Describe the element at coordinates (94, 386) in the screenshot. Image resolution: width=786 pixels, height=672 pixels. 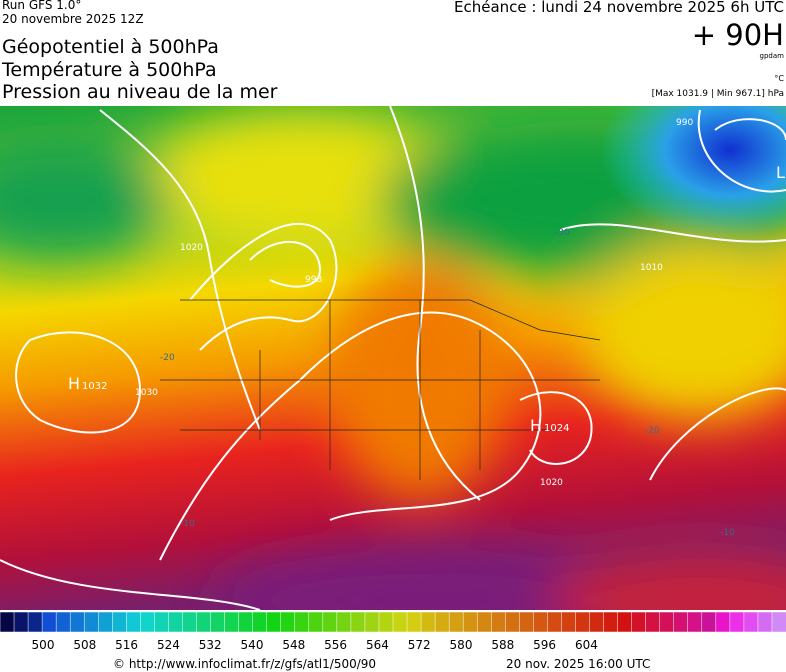
I see `map-label-sub: 1032` at that location.